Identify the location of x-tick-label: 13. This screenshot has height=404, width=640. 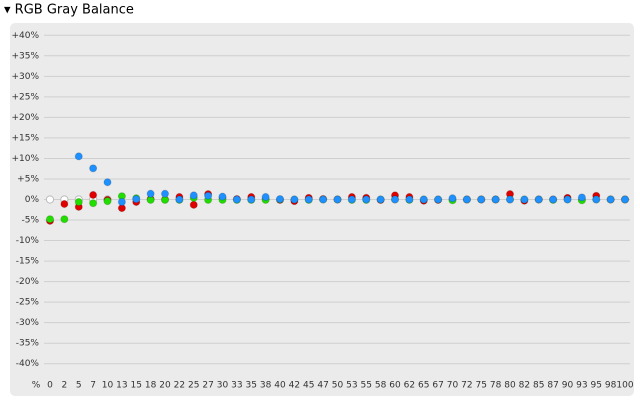
(121, 386).